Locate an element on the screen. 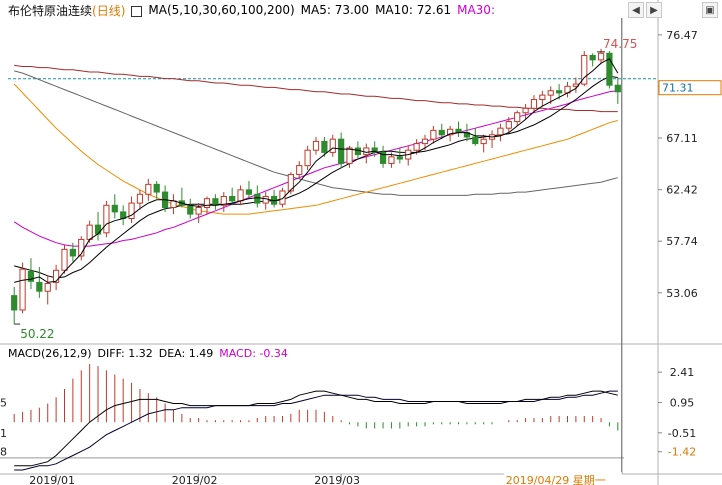 This screenshot has height=485, width=722. diff-line is located at coordinates (316, 428).